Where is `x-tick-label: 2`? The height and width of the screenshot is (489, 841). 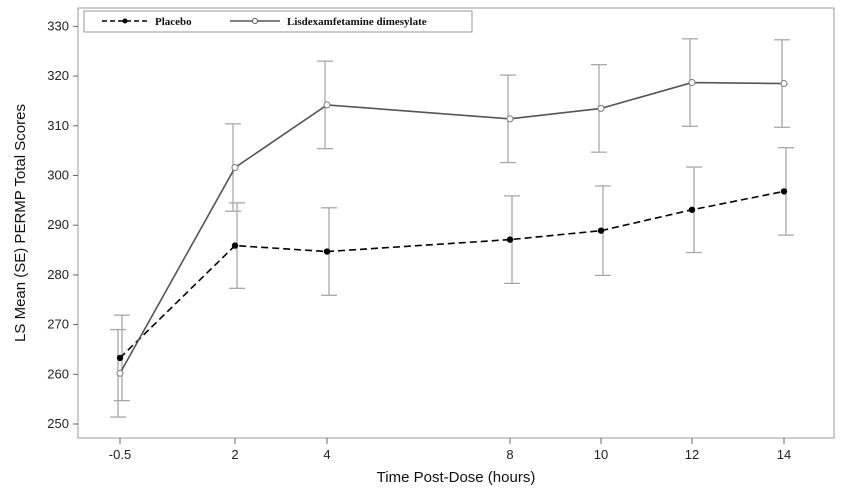
x-tick-label: 2 is located at coordinates (234, 454).